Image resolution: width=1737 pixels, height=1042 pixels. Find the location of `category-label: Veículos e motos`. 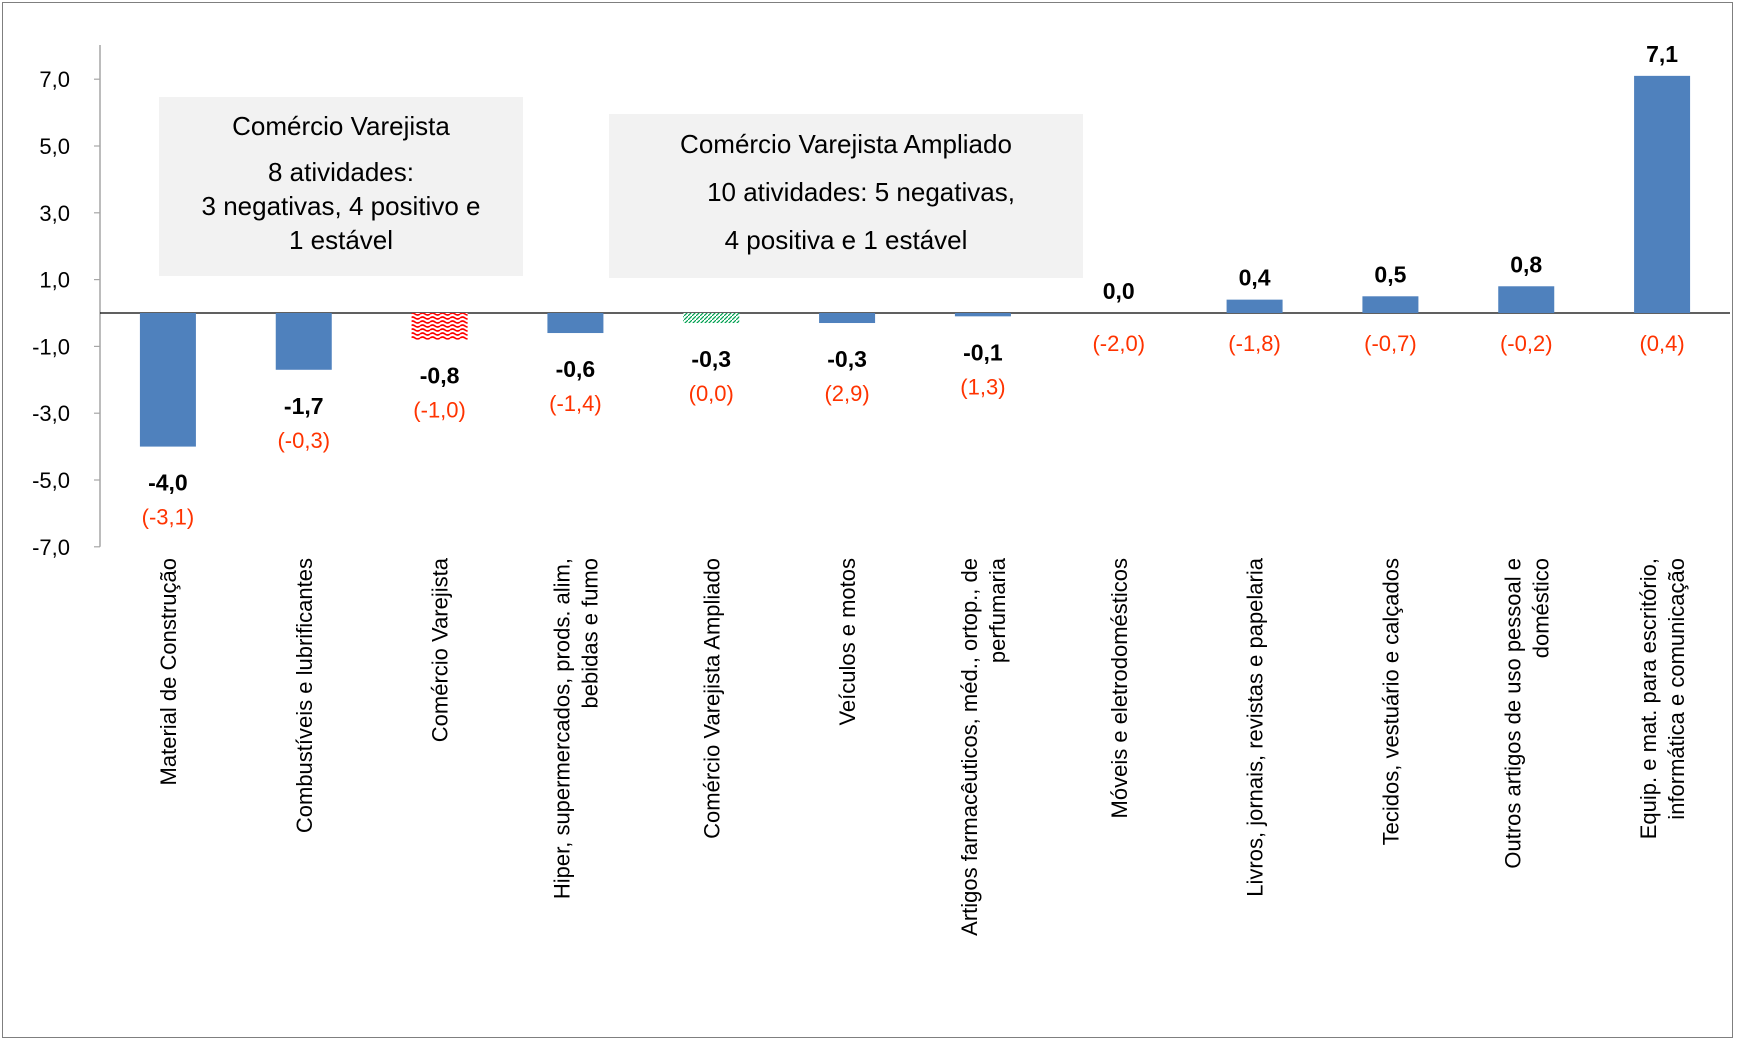

category-label: Veículos e motos is located at coordinates (847, 642).